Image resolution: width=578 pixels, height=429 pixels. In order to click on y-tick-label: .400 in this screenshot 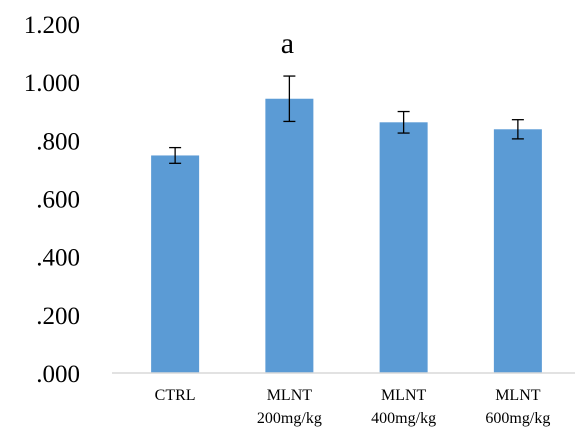, I will do `click(58, 258)`.